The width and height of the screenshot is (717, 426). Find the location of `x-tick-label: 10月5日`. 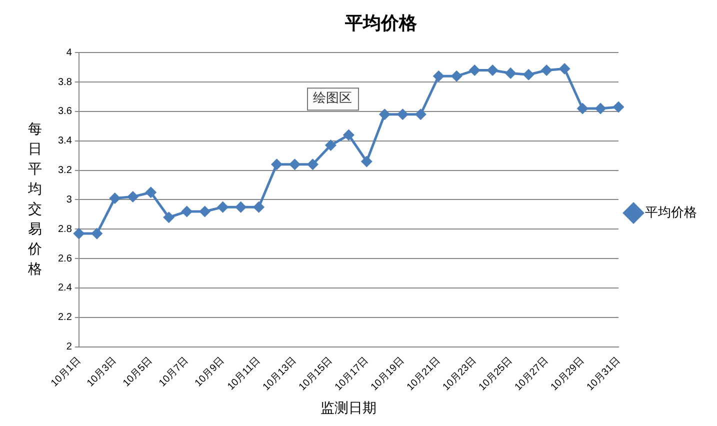

x-tick-label: 10月5日 is located at coordinates (138, 372).